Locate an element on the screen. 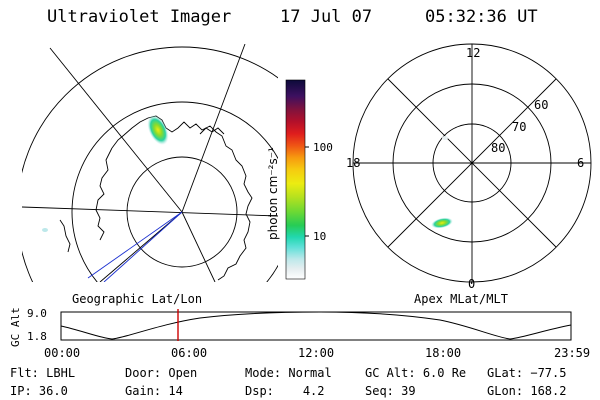 Image resolution: width=600 pixels, height=400 pixels. gain-value: 14 is located at coordinates (175, 391).